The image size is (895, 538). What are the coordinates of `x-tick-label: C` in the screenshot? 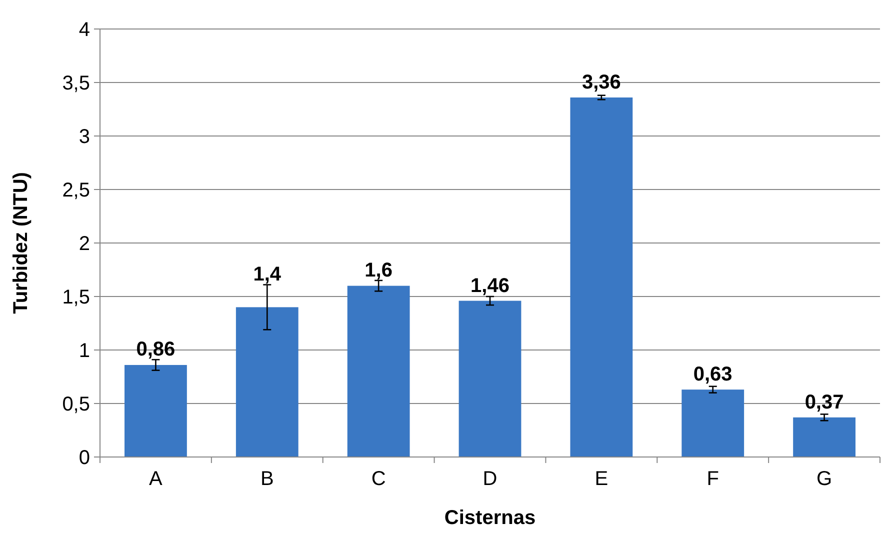 It's located at (378, 479).